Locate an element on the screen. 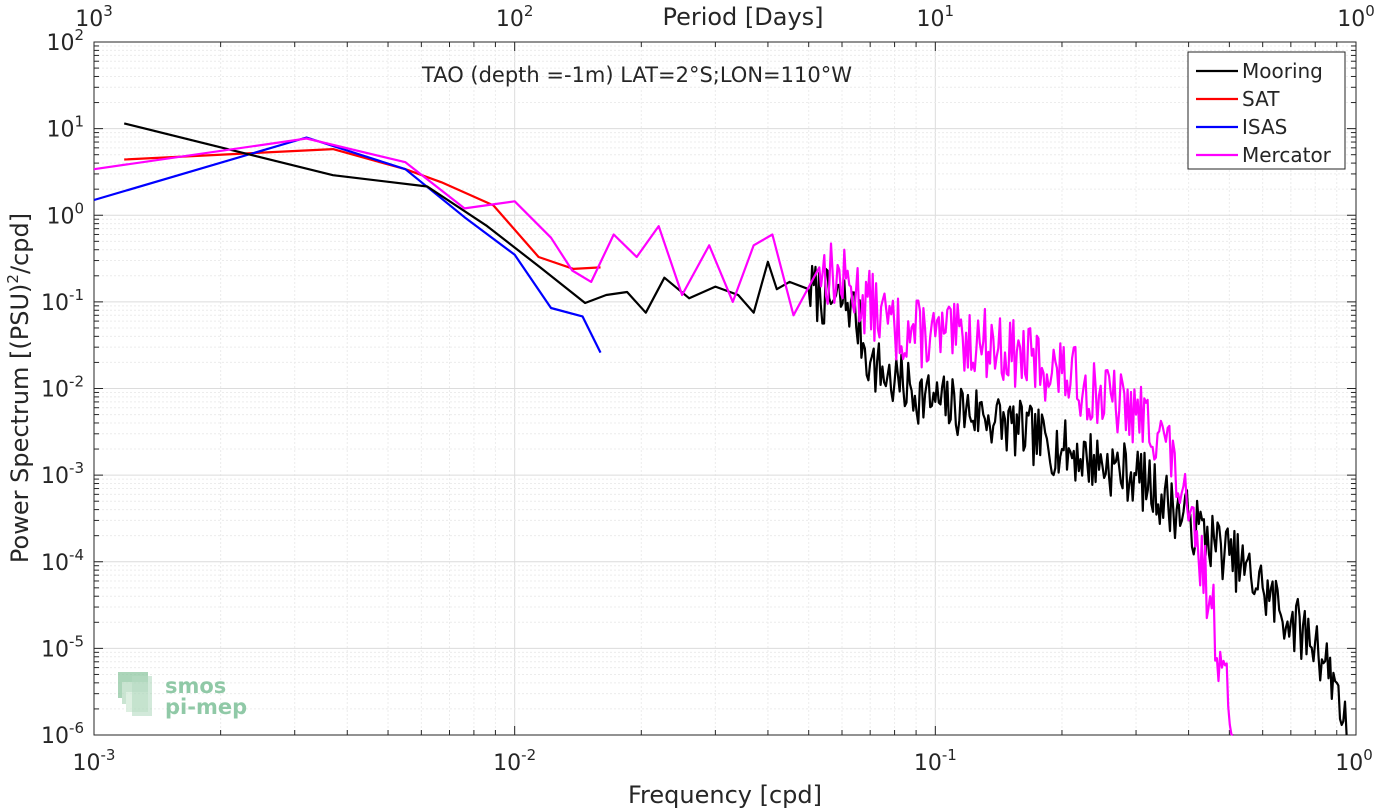 Image resolution: width=1377 pixels, height=809 pixels. x-axis-label: Frequency [cpd] is located at coordinates (725, 795).